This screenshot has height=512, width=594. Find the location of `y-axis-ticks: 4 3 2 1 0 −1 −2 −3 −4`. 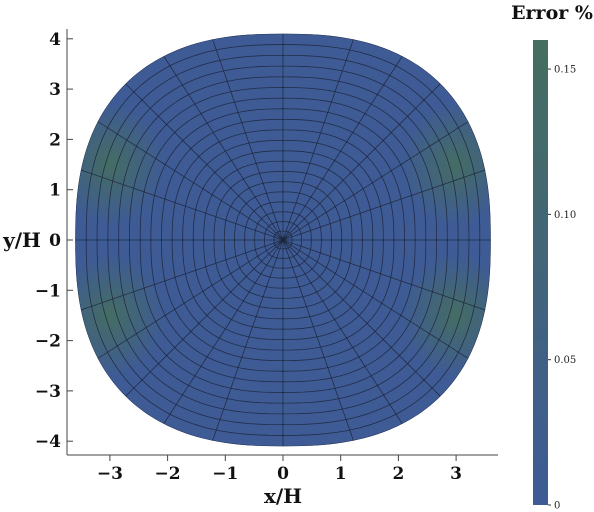

y-axis-ticks: 4 3 2 1 0 −1 −2 −3 −4 is located at coordinates (54, 241).